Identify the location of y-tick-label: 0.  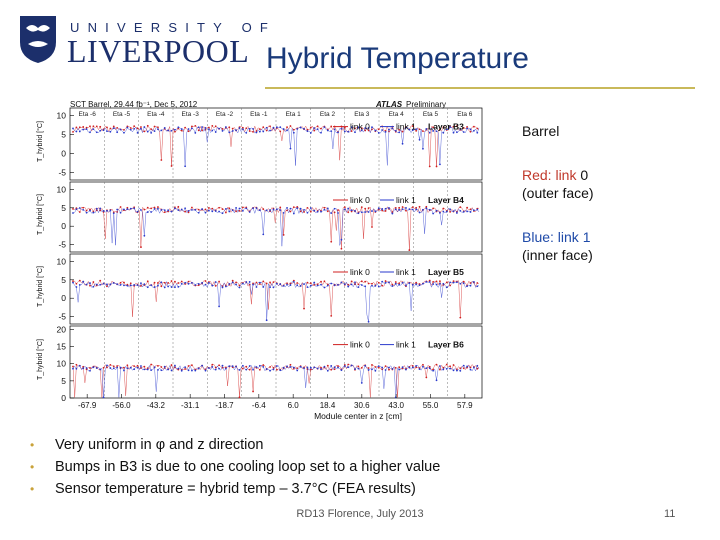
(63, 153).